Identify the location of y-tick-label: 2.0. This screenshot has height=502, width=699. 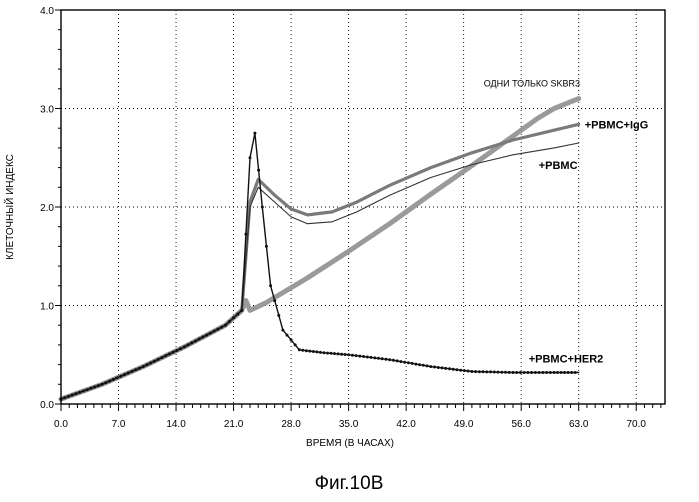
(47, 208).